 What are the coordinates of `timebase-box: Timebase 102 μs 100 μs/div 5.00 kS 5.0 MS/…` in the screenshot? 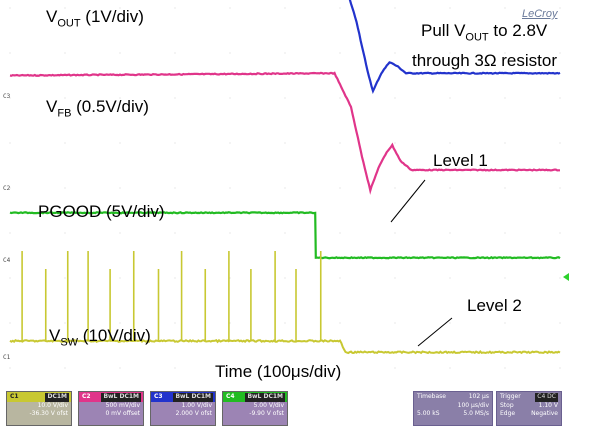 It's located at (453, 408).